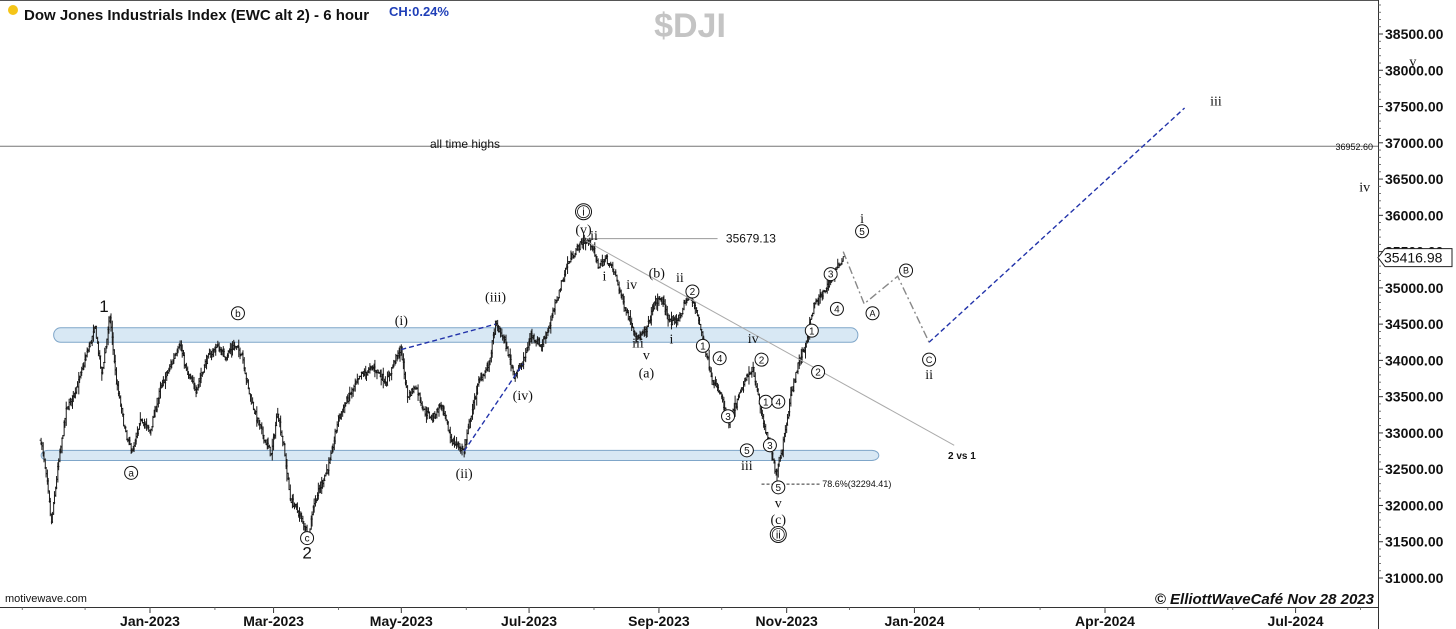 Image resolution: width=1456 pixels, height=629 pixels. What do you see at coordinates (1414, 288) in the screenshot?
I see `y-tick-label: 35000.00` at bounding box center [1414, 288].